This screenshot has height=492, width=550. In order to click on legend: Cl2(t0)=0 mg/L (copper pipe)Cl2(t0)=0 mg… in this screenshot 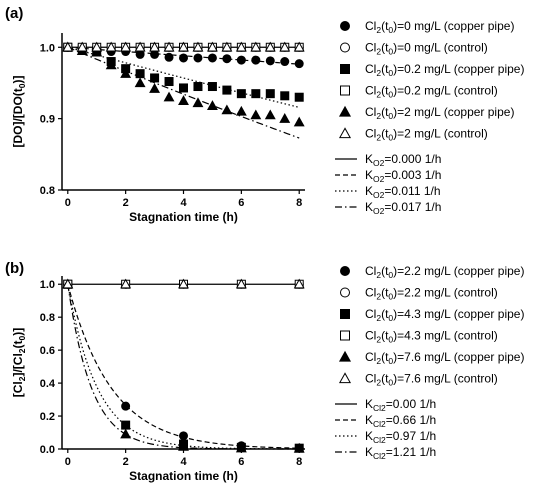, I will do `click(429, 117)`.